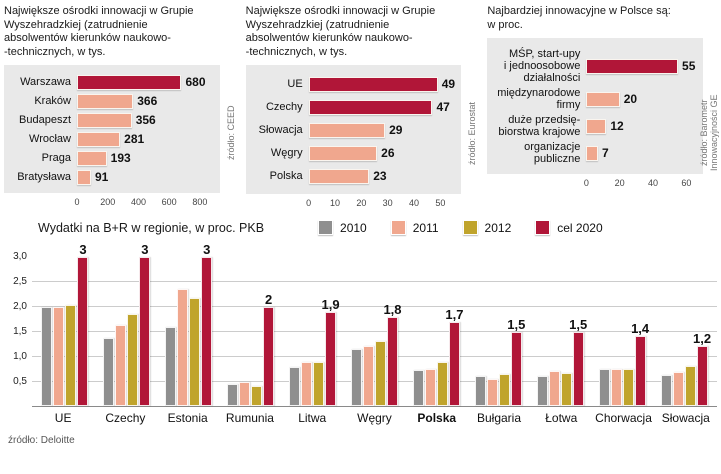  What do you see at coordinates (312, 418) in the screenshot?
I see `x-axis-label: Litwa` at bounding box center [312, 418].